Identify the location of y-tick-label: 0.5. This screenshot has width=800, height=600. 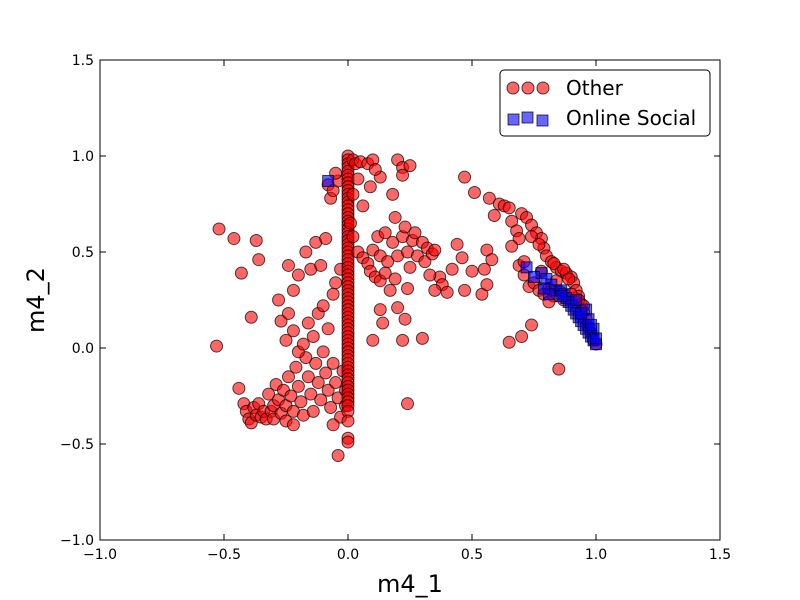
(83, 253).